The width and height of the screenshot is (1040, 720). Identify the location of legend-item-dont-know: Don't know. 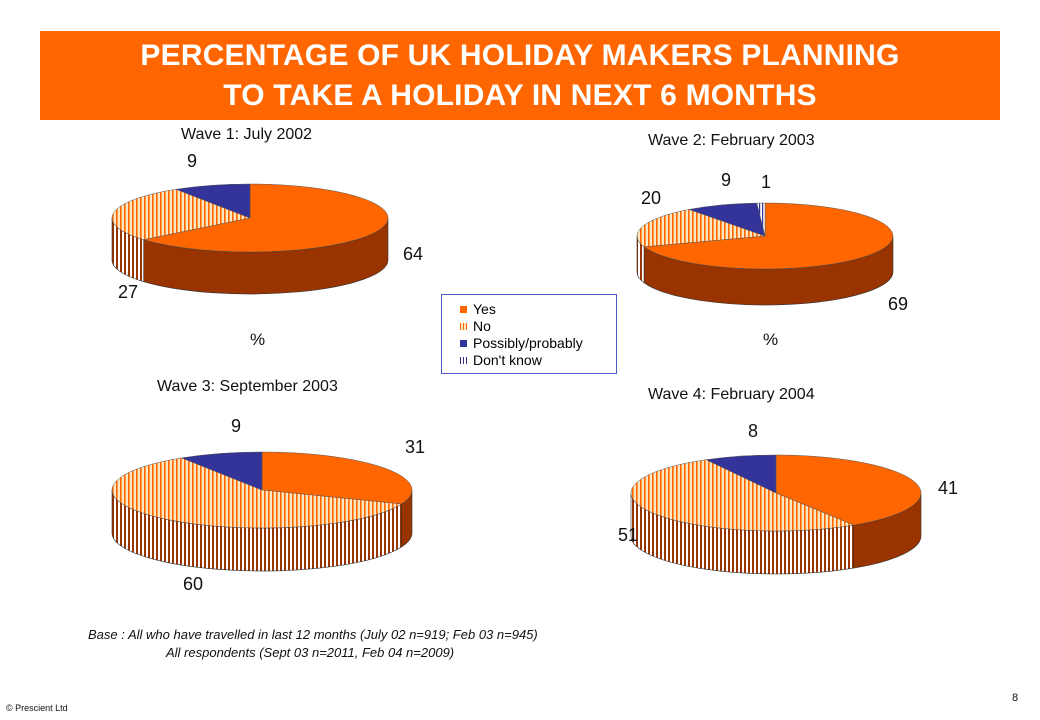
(538, 360).